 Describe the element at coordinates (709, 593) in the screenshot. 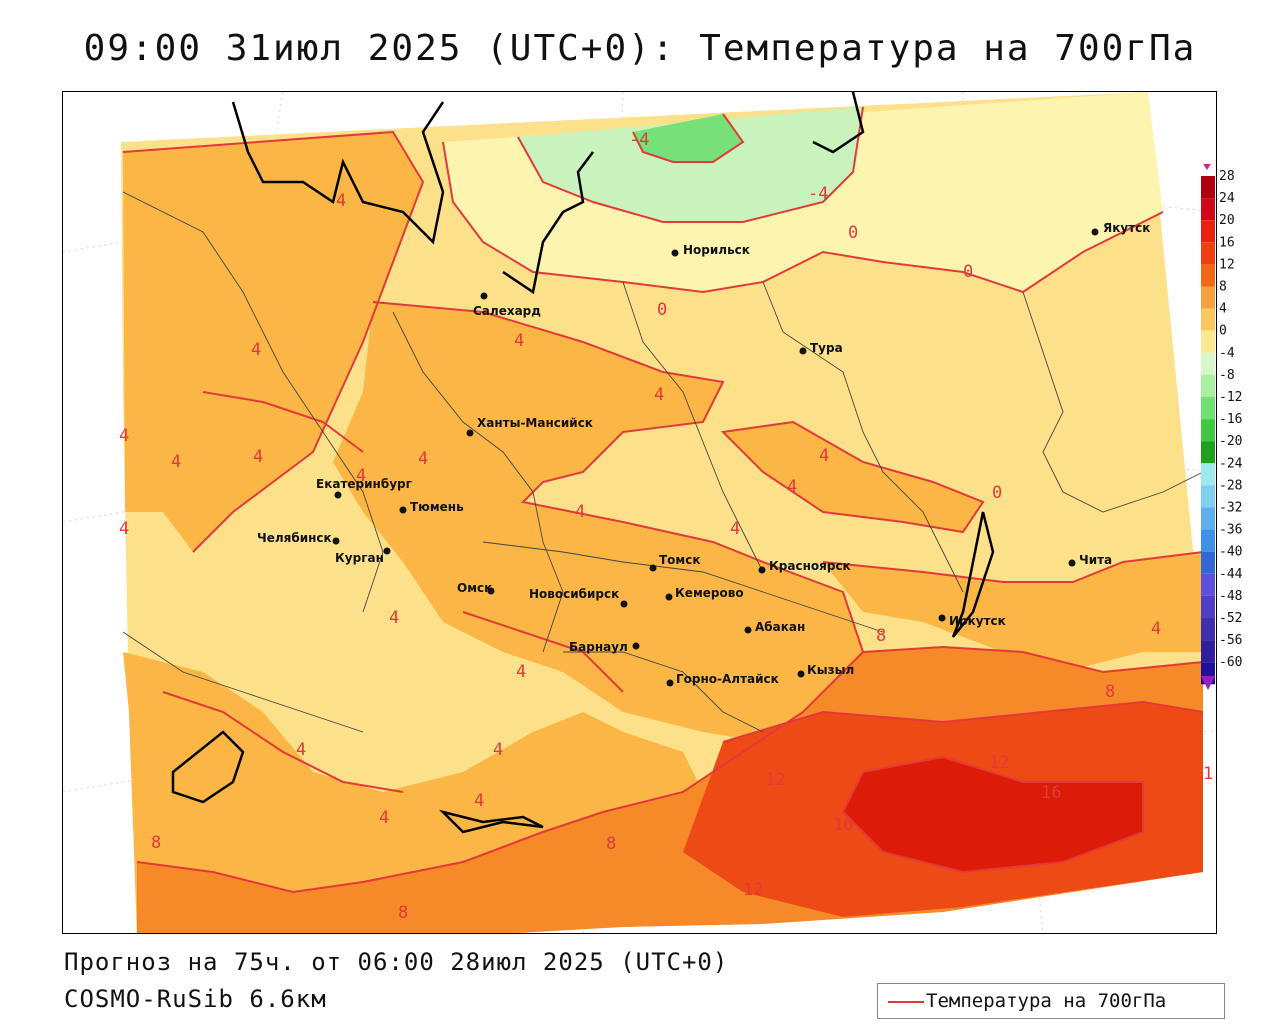

I see `svg-text: Кемерово` at that location.